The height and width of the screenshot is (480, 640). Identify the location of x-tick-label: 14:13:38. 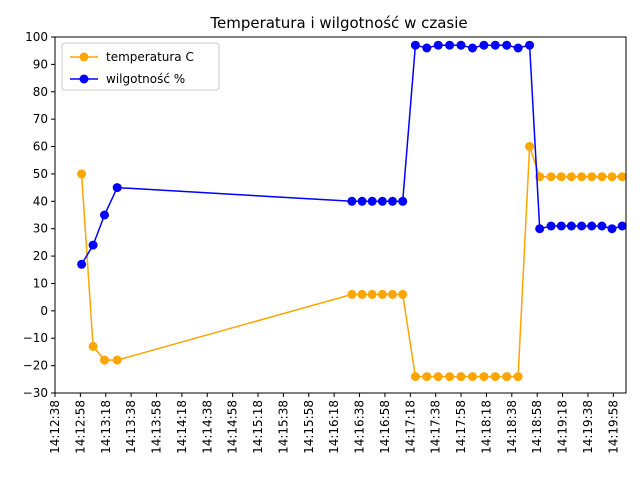
(131, 427).